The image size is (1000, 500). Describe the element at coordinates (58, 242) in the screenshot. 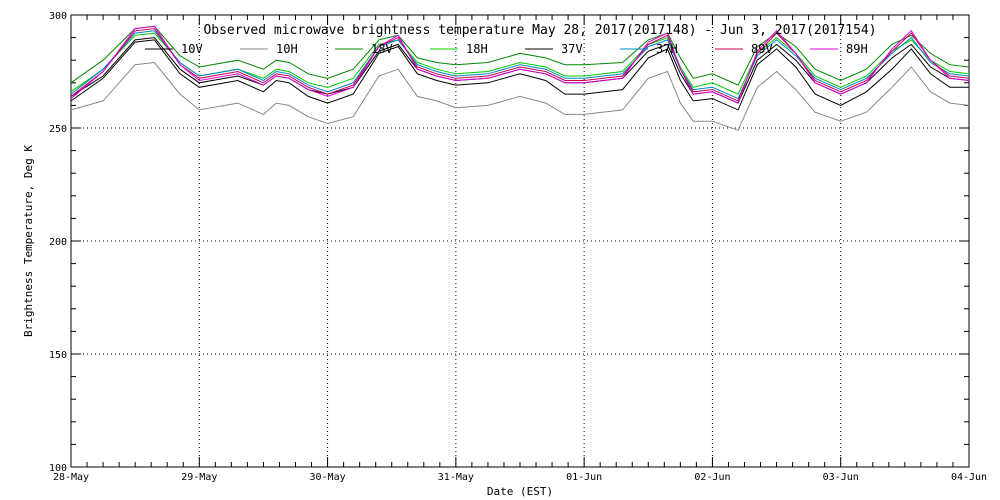

I see `y-tick-label: 200` at that location.